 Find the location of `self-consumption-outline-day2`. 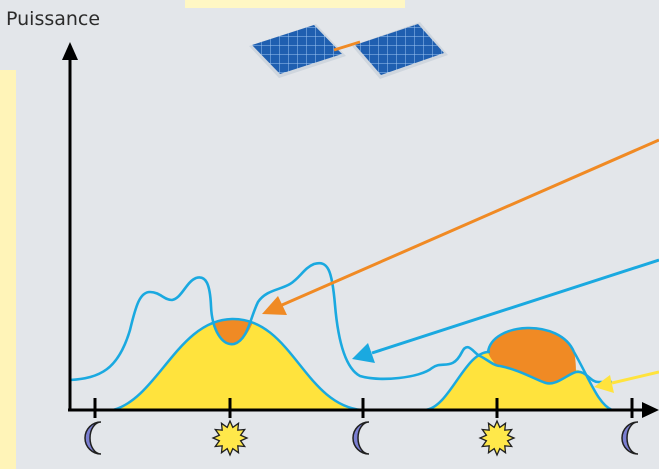

self-consumption-outline-day2 is located at coordinates (531, 339).